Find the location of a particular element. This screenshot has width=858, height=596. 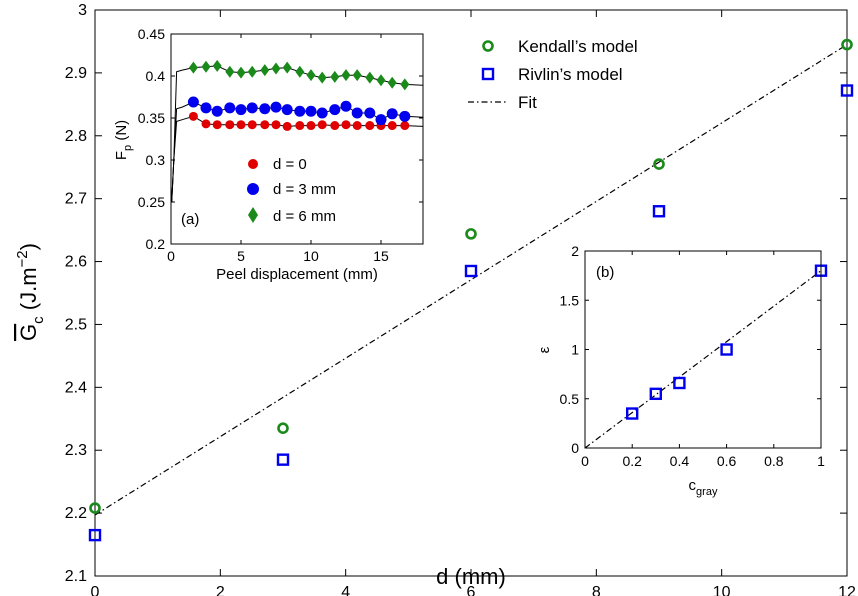

inset-b-y-tick-label: 0.5 is located at coordinates (570, 399).